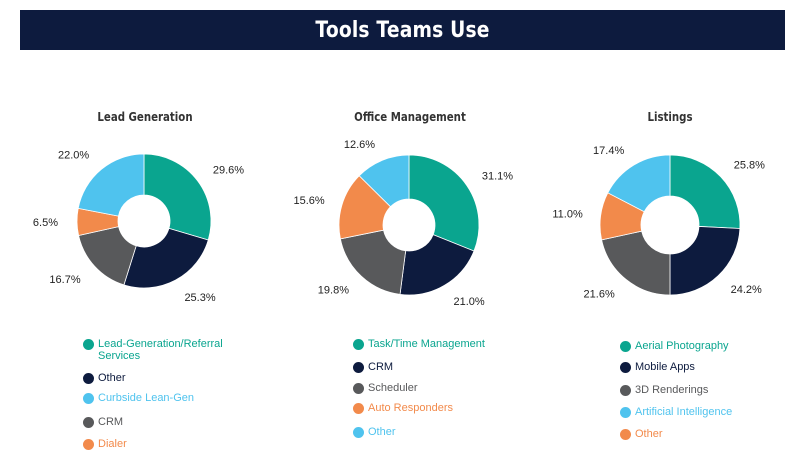  I want to click on legend-item-dialer: Dialer, so click(105, 444).